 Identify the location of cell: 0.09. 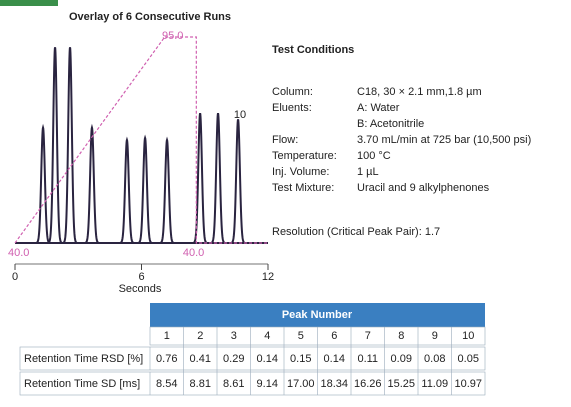
(401, 359).